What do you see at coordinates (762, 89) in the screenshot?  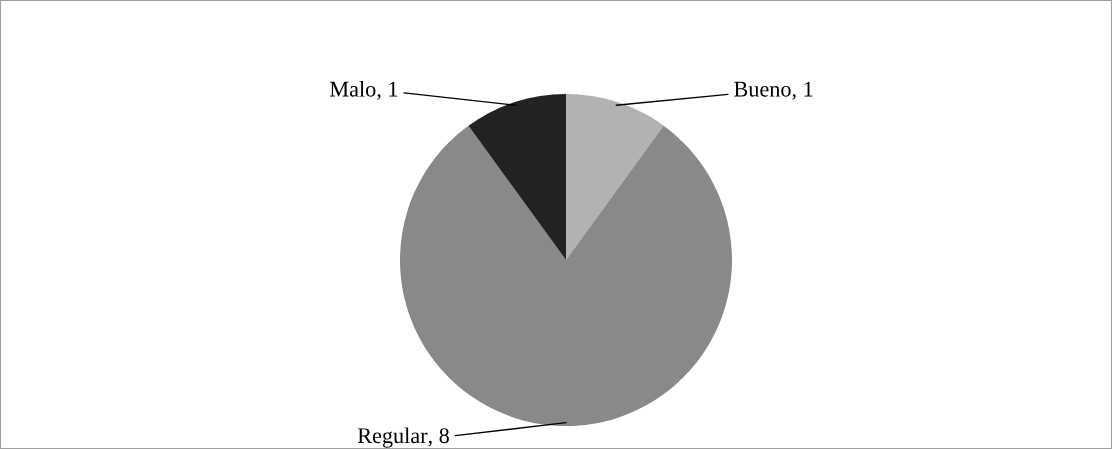 I see `slice-label: Bueno` at bounding box center [762, 89].